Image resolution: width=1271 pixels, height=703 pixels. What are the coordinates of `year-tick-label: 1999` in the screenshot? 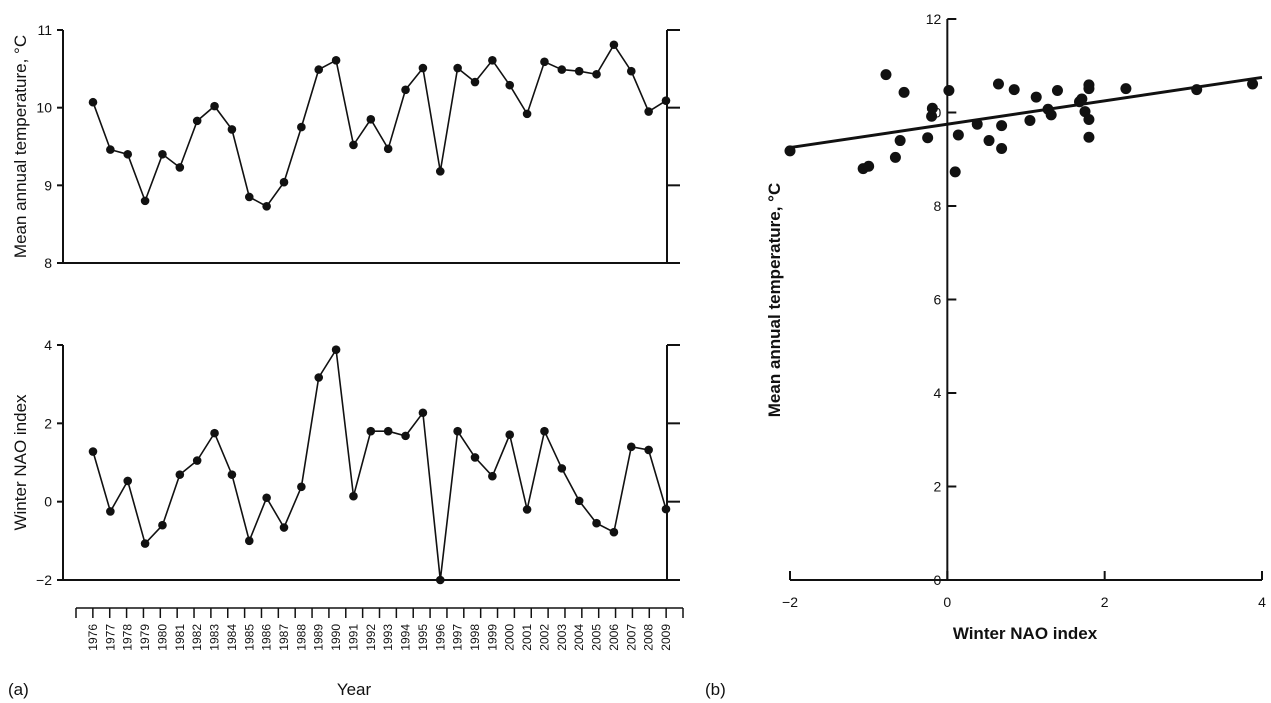 It's located at (492, 637).